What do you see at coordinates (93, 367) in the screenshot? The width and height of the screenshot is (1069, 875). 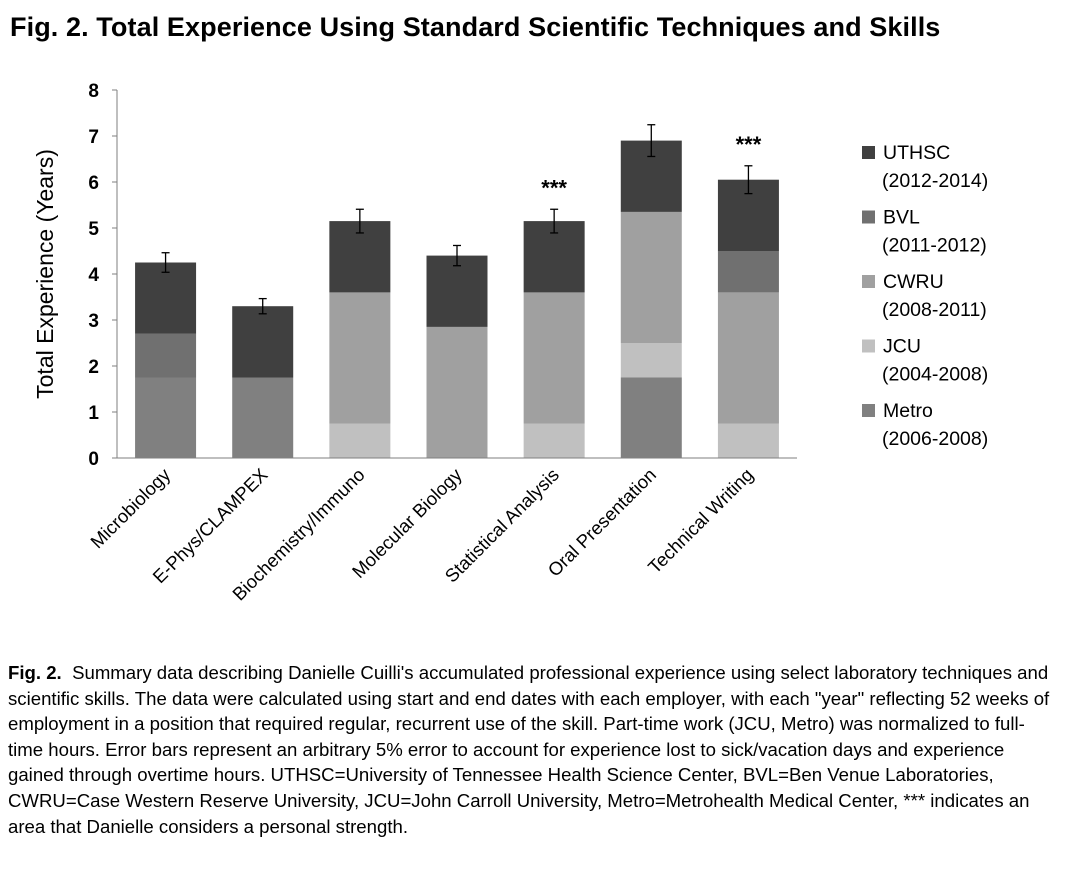 I see `y-tick-label: 2` at bounding box center [93, 367].